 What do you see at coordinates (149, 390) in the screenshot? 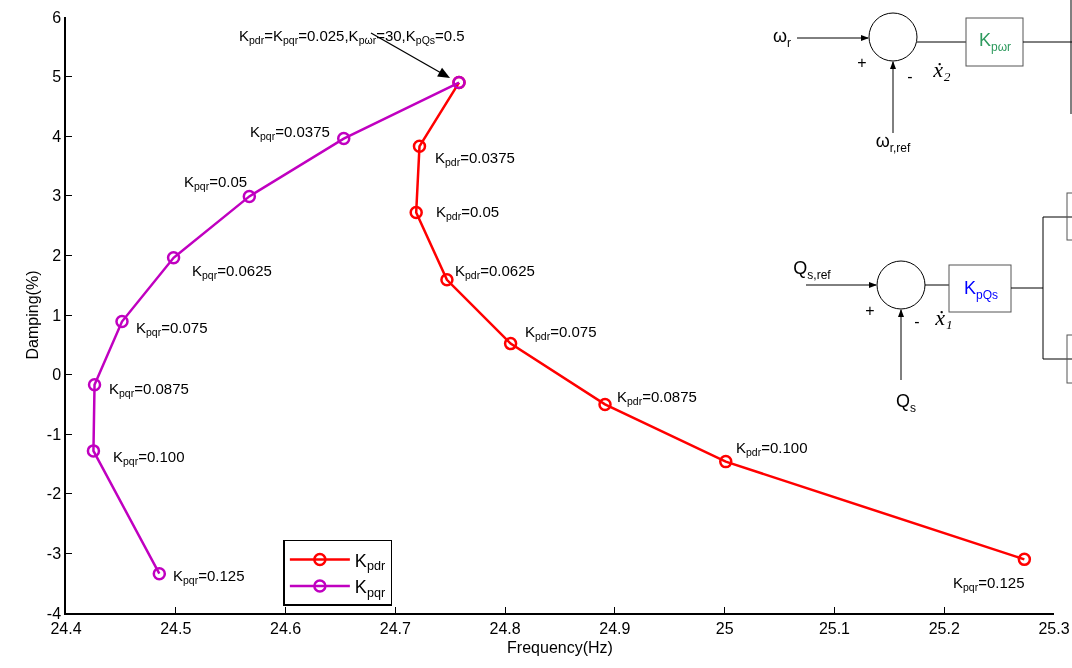
I see `annotation: K$_{pqr}$=0.0875` at bounding box center [149, 390].